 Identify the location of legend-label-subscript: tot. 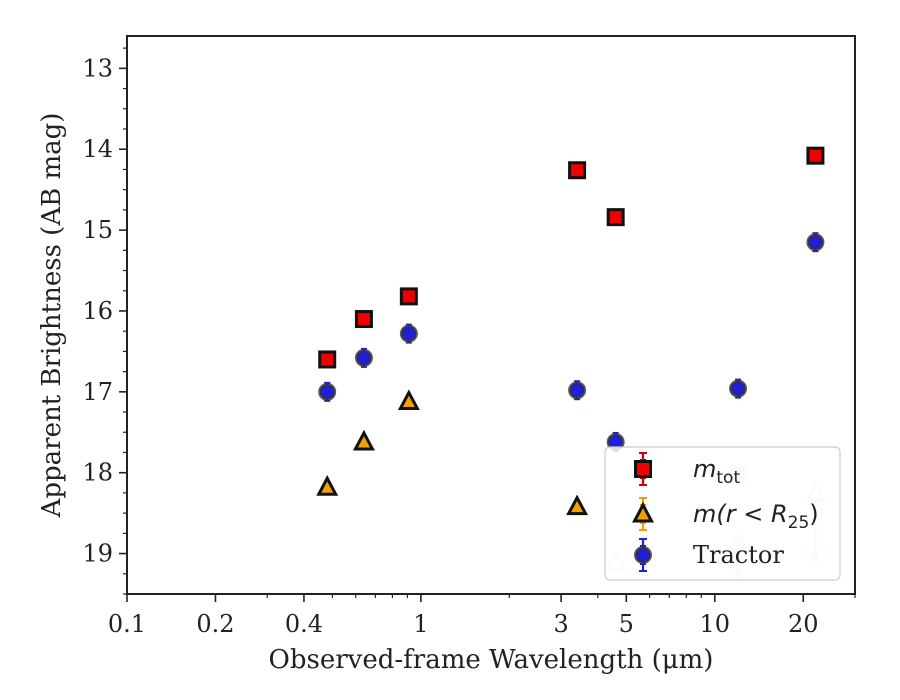
(728, 478).